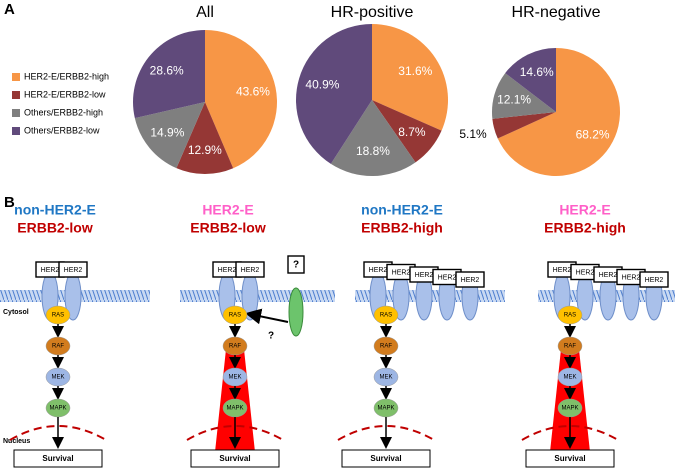 The height and width of the screenshot is (470, 677). What do you see at coordinates (167, 71) in the screenshot?
I see `slice-label: 28.6%` at bounding box center [167, 71].